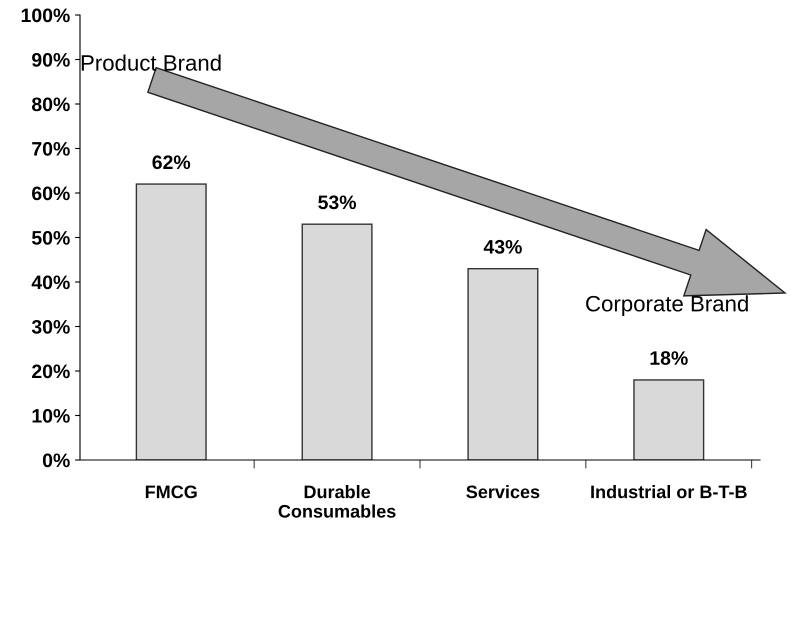 The image size is (791, 633). I want to click on y-tick-label: 70%, so click(51, 149).